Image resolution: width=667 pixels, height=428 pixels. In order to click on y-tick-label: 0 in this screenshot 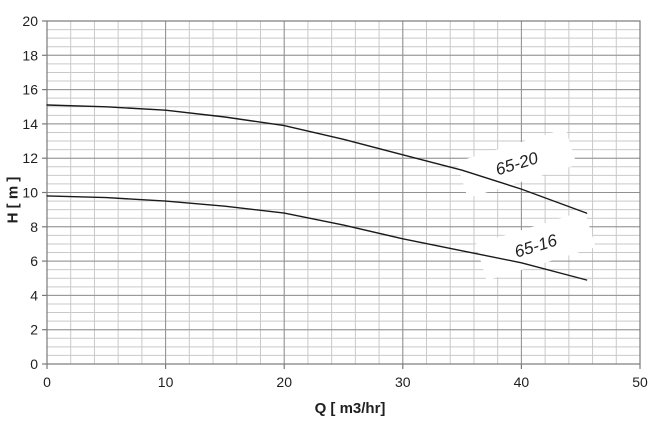, I will do `click(34, 364)`.